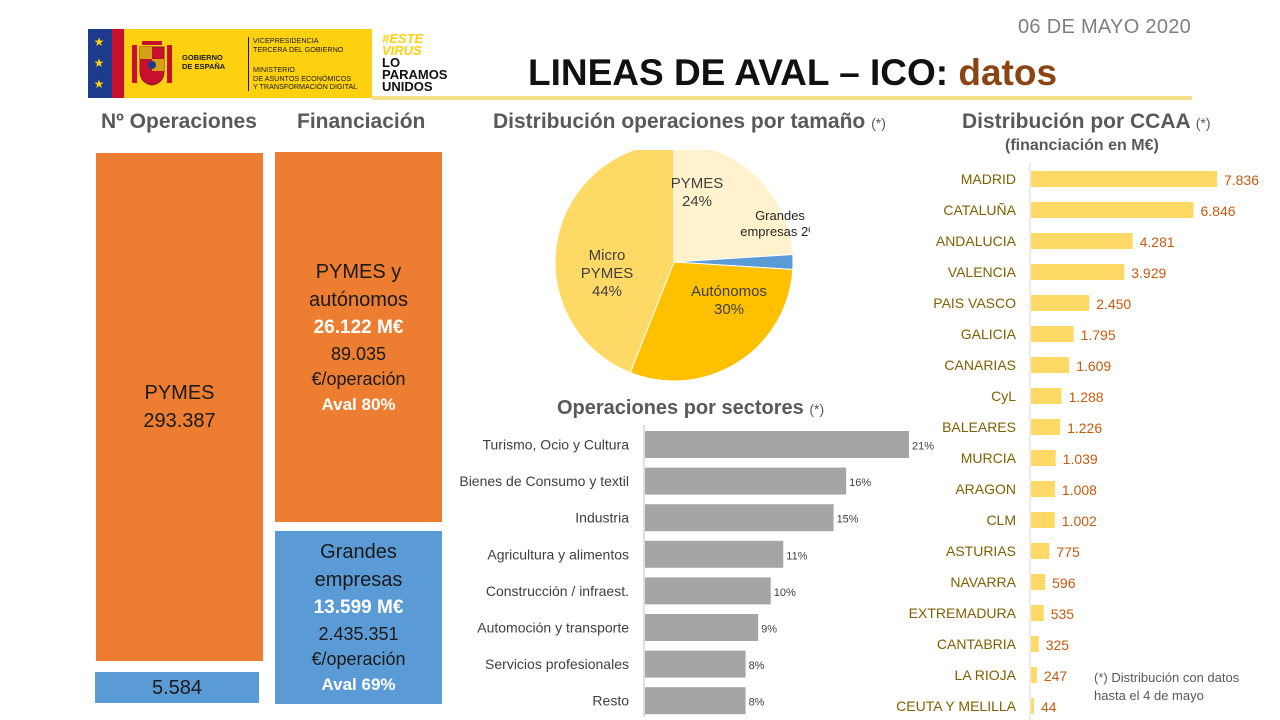 The height and width of the screenshot is (720, 1280). I want to click on ccaa-value-label: 325, so click(1058, 645).